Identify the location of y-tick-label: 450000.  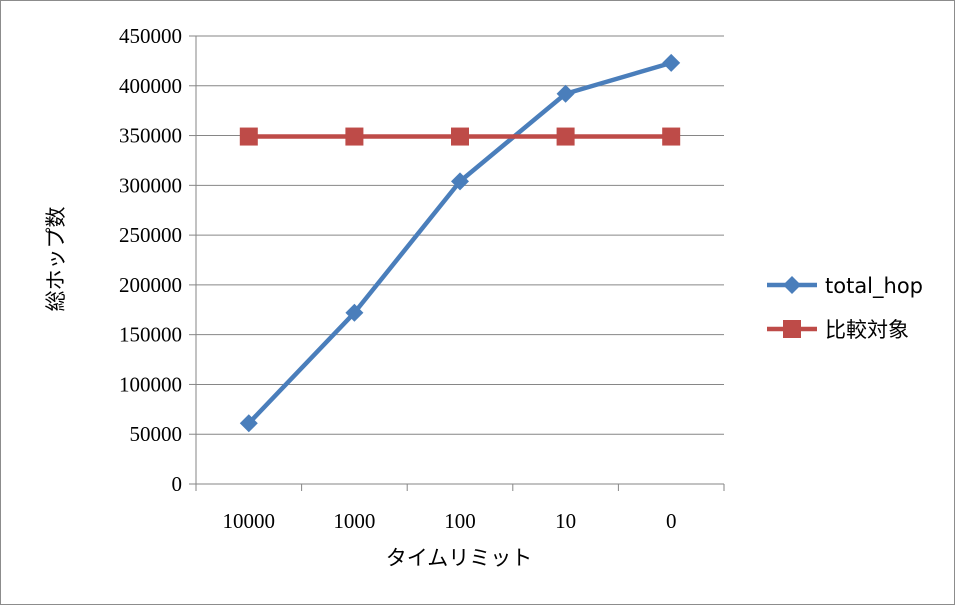
(150, 36).